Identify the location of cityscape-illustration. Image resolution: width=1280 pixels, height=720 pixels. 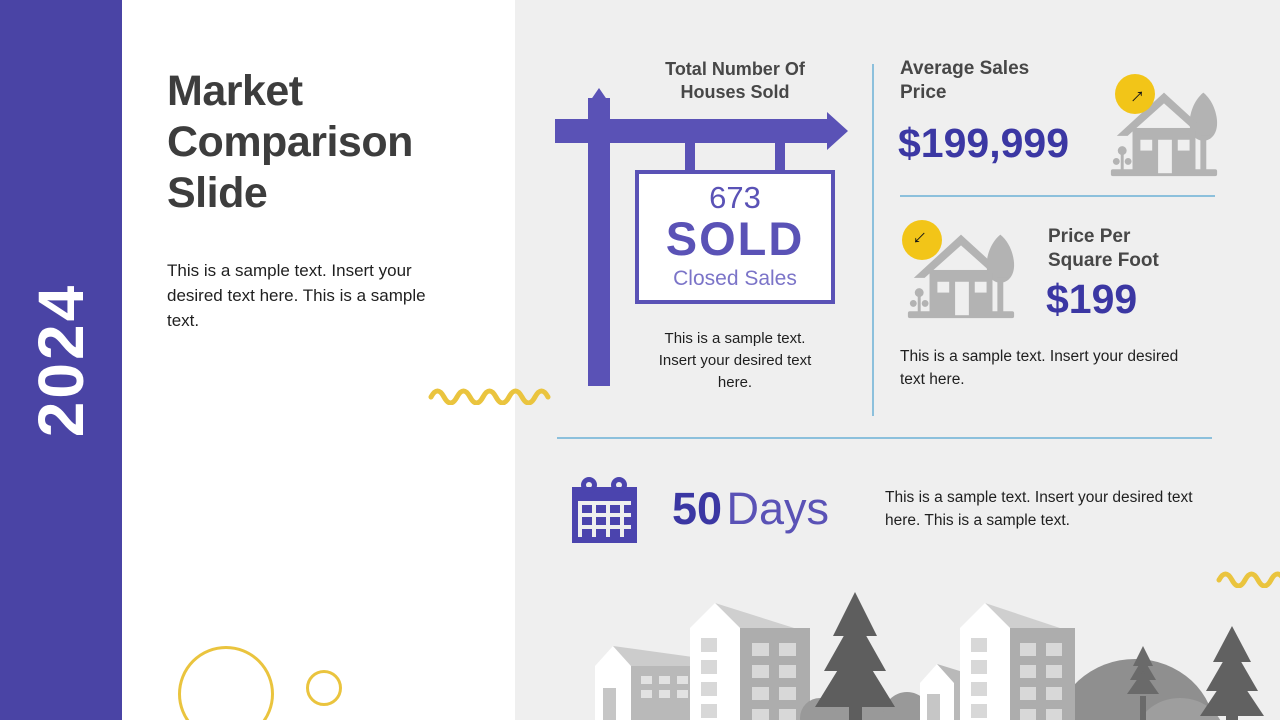
(929, 656).